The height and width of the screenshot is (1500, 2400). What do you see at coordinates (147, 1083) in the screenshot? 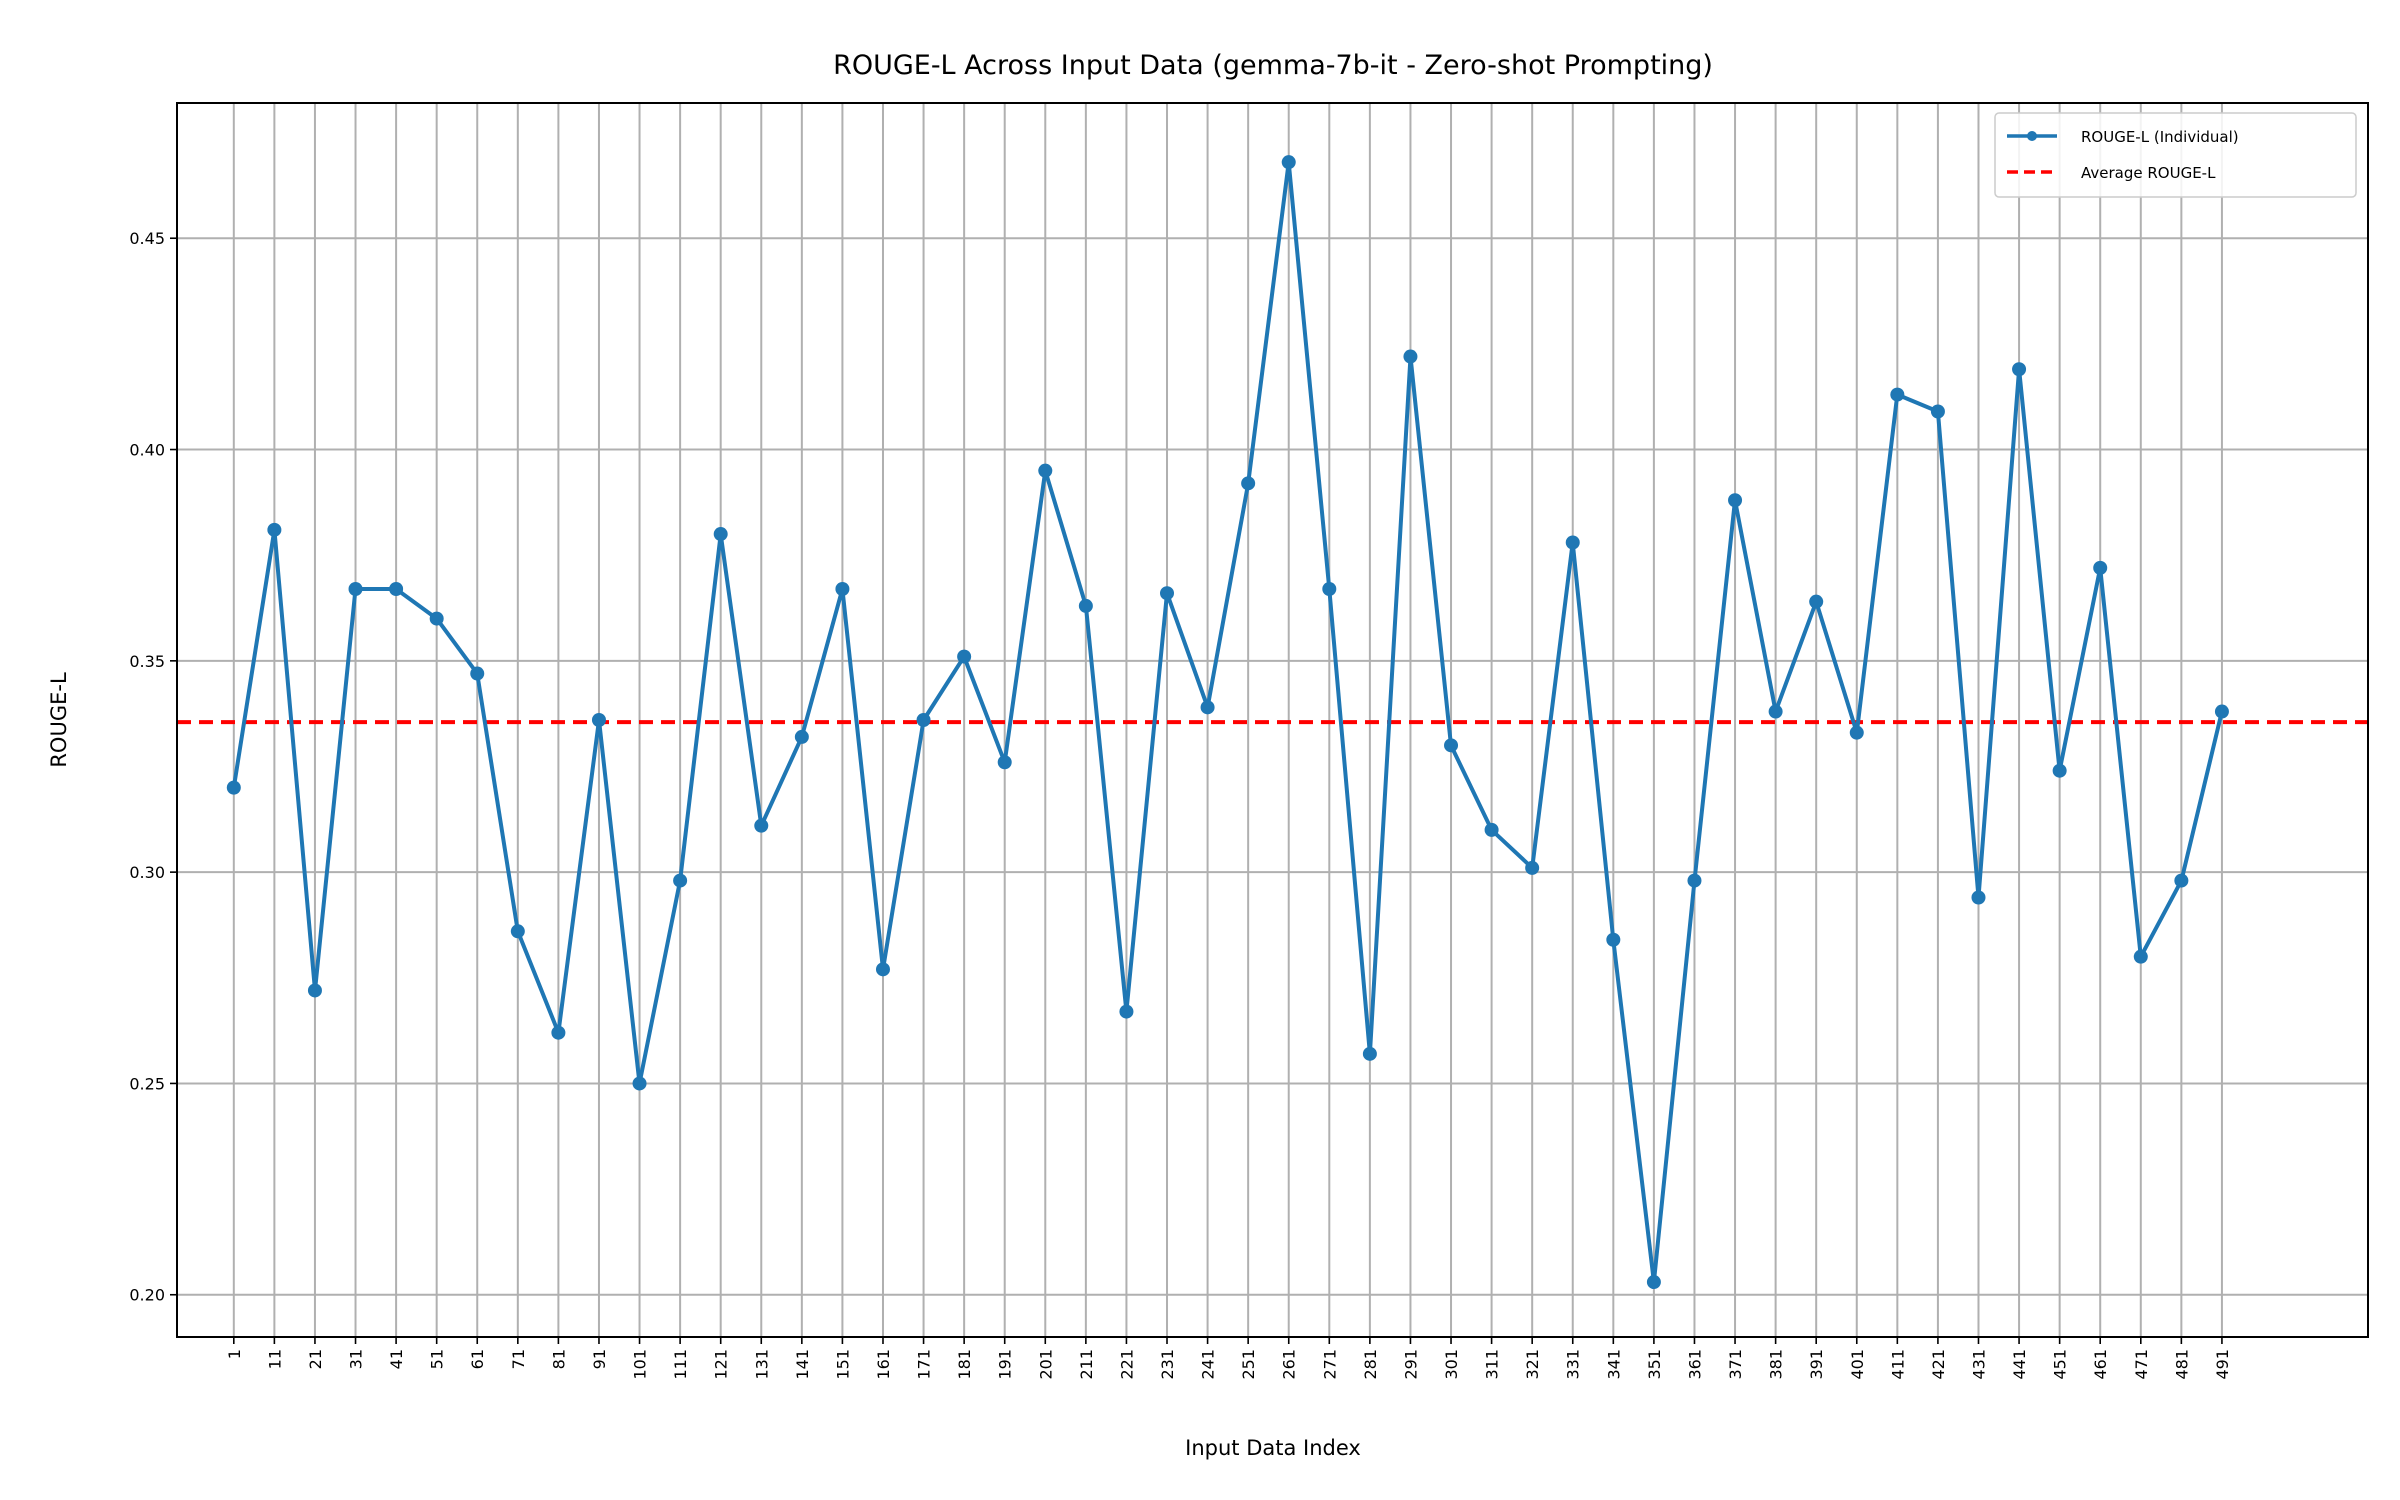
I see `y-tick-label: 0.25` at bounding box center [147, 1083].